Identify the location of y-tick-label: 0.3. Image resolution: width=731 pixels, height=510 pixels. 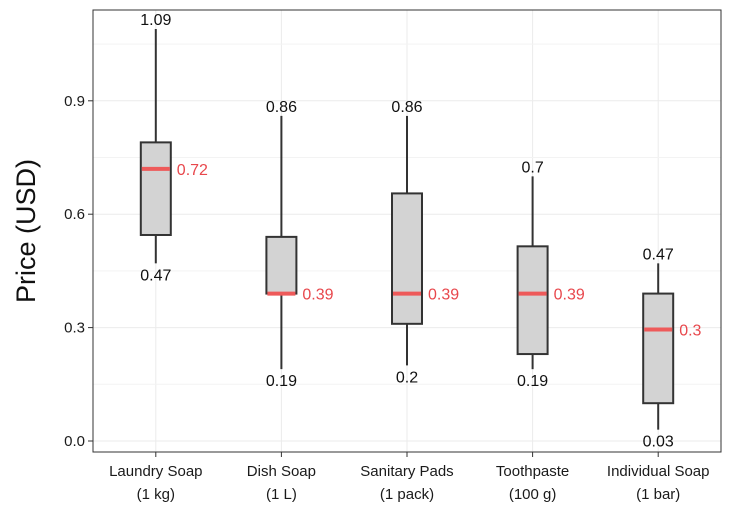
(74, 328).